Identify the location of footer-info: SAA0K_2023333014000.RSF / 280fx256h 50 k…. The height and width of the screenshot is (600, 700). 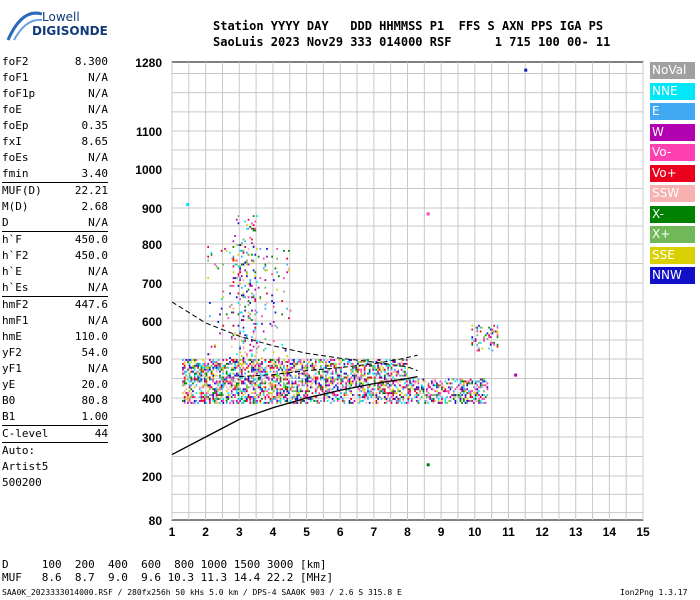
(202, 592).